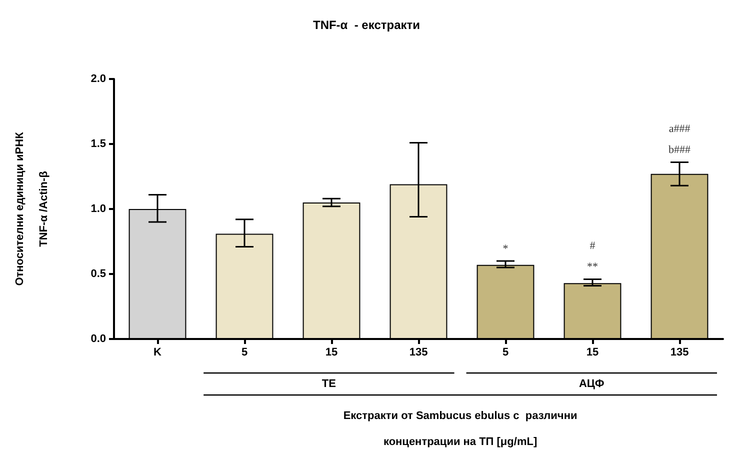 Image resolution: width=733 pixels, height=454 pixels. Describe the element at coordinates (679, 150) in the screenshot. I see `annotation: b###` at that location.